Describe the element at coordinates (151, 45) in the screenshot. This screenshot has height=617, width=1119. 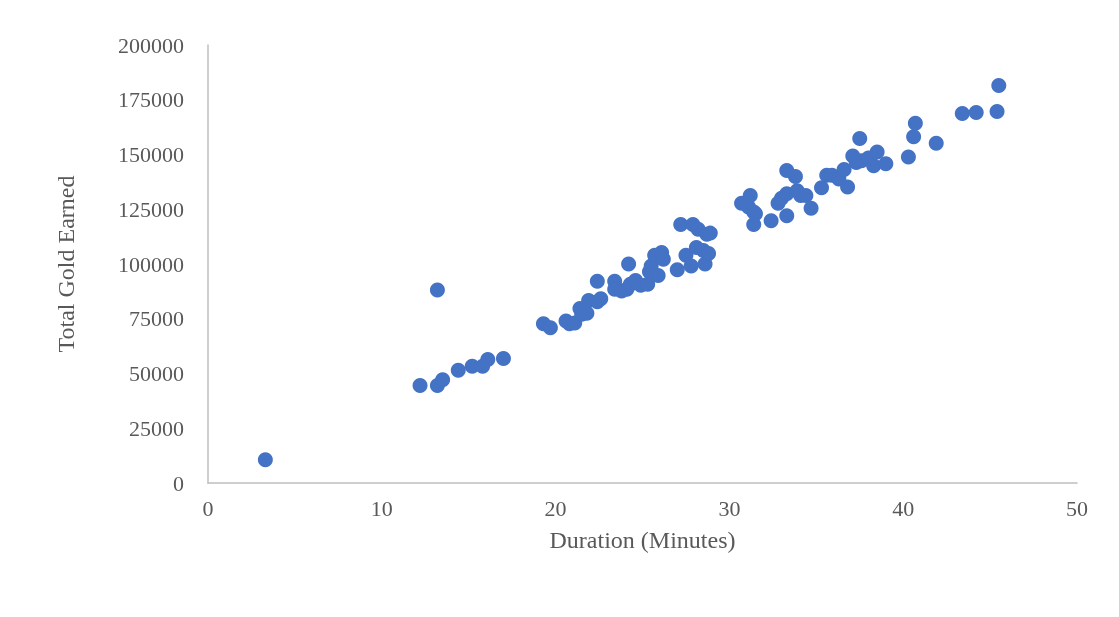
I see `y-tick-label: 200000` at that location.